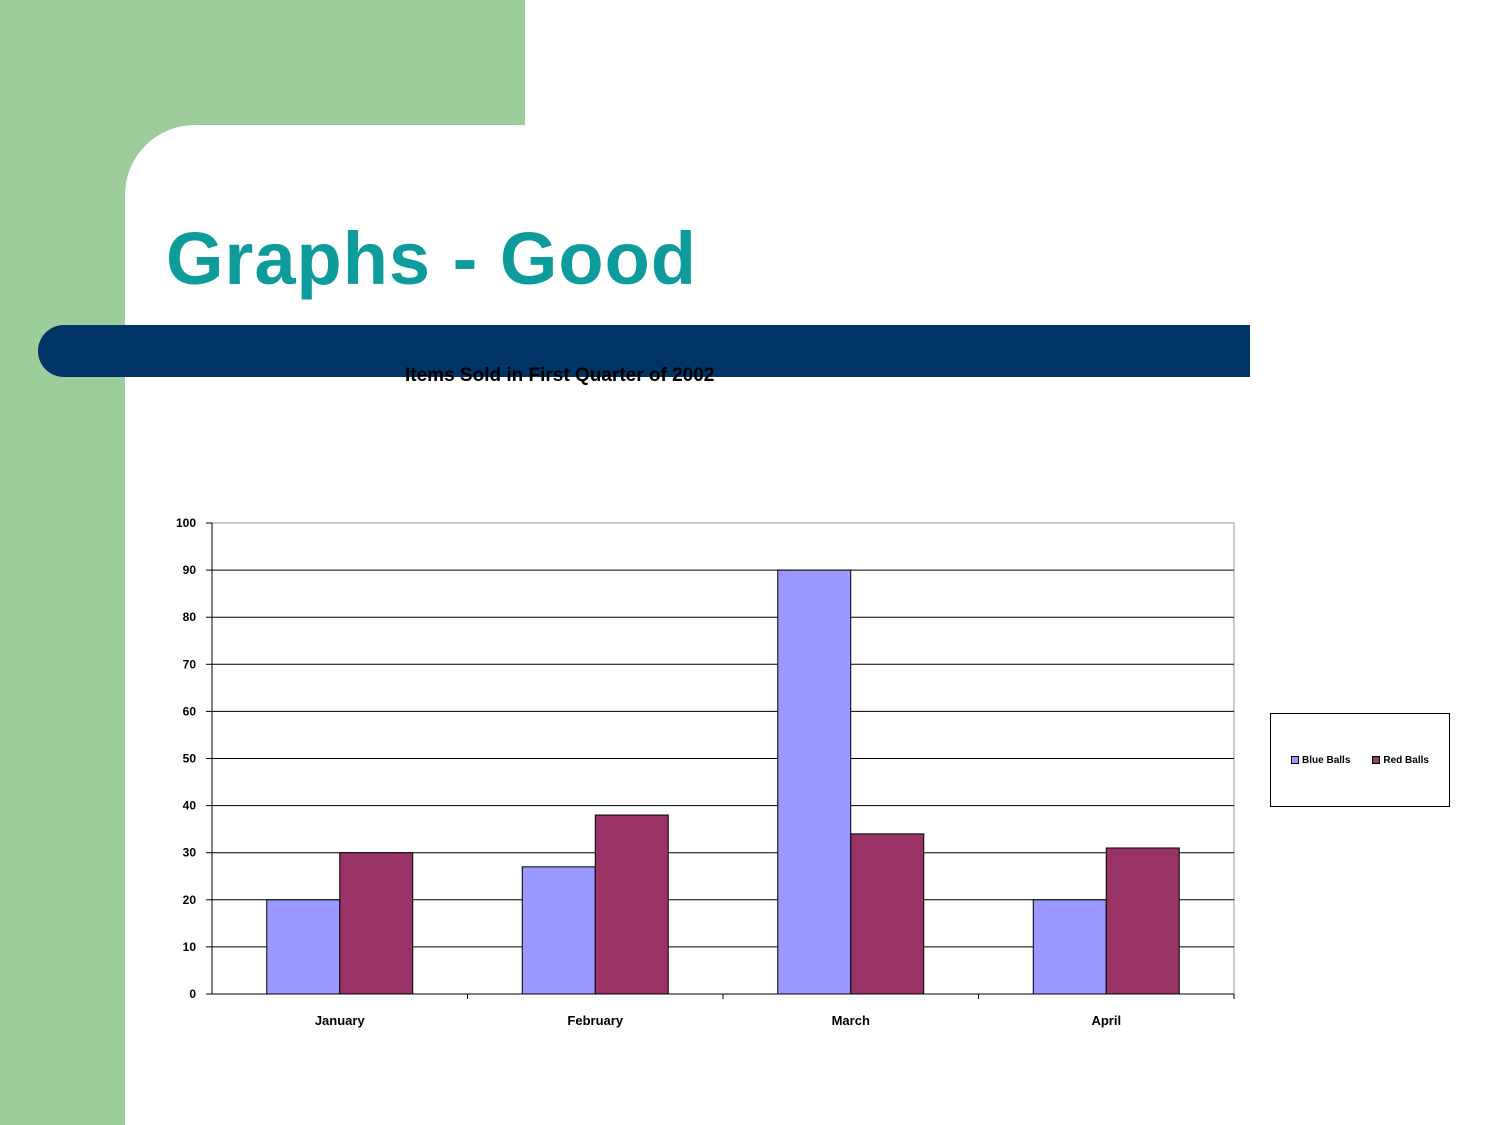 This screenshot has height=1125, width=1500. Describe the element at coordinates (190, 617) in the screenshot. I see `y-tick-label: 80` at that location.